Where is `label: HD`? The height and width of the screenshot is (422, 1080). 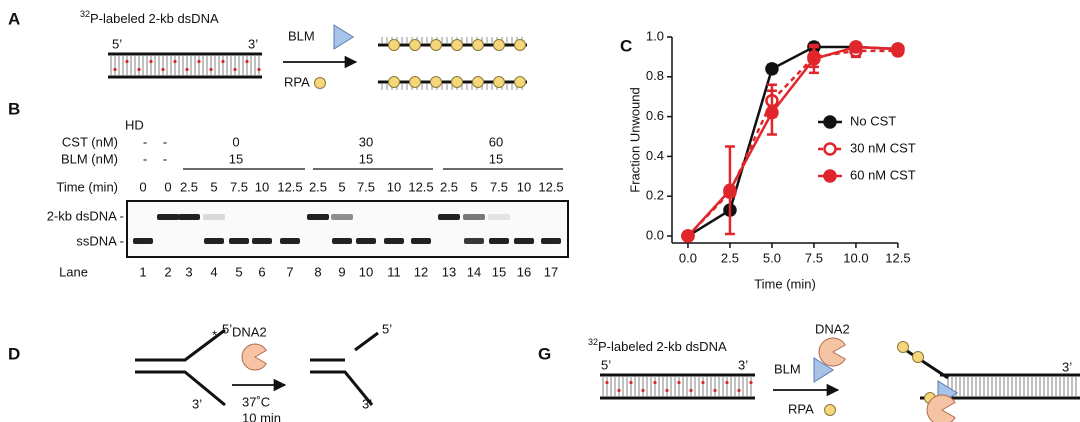
label: HD is located at coordinates (134, 124).